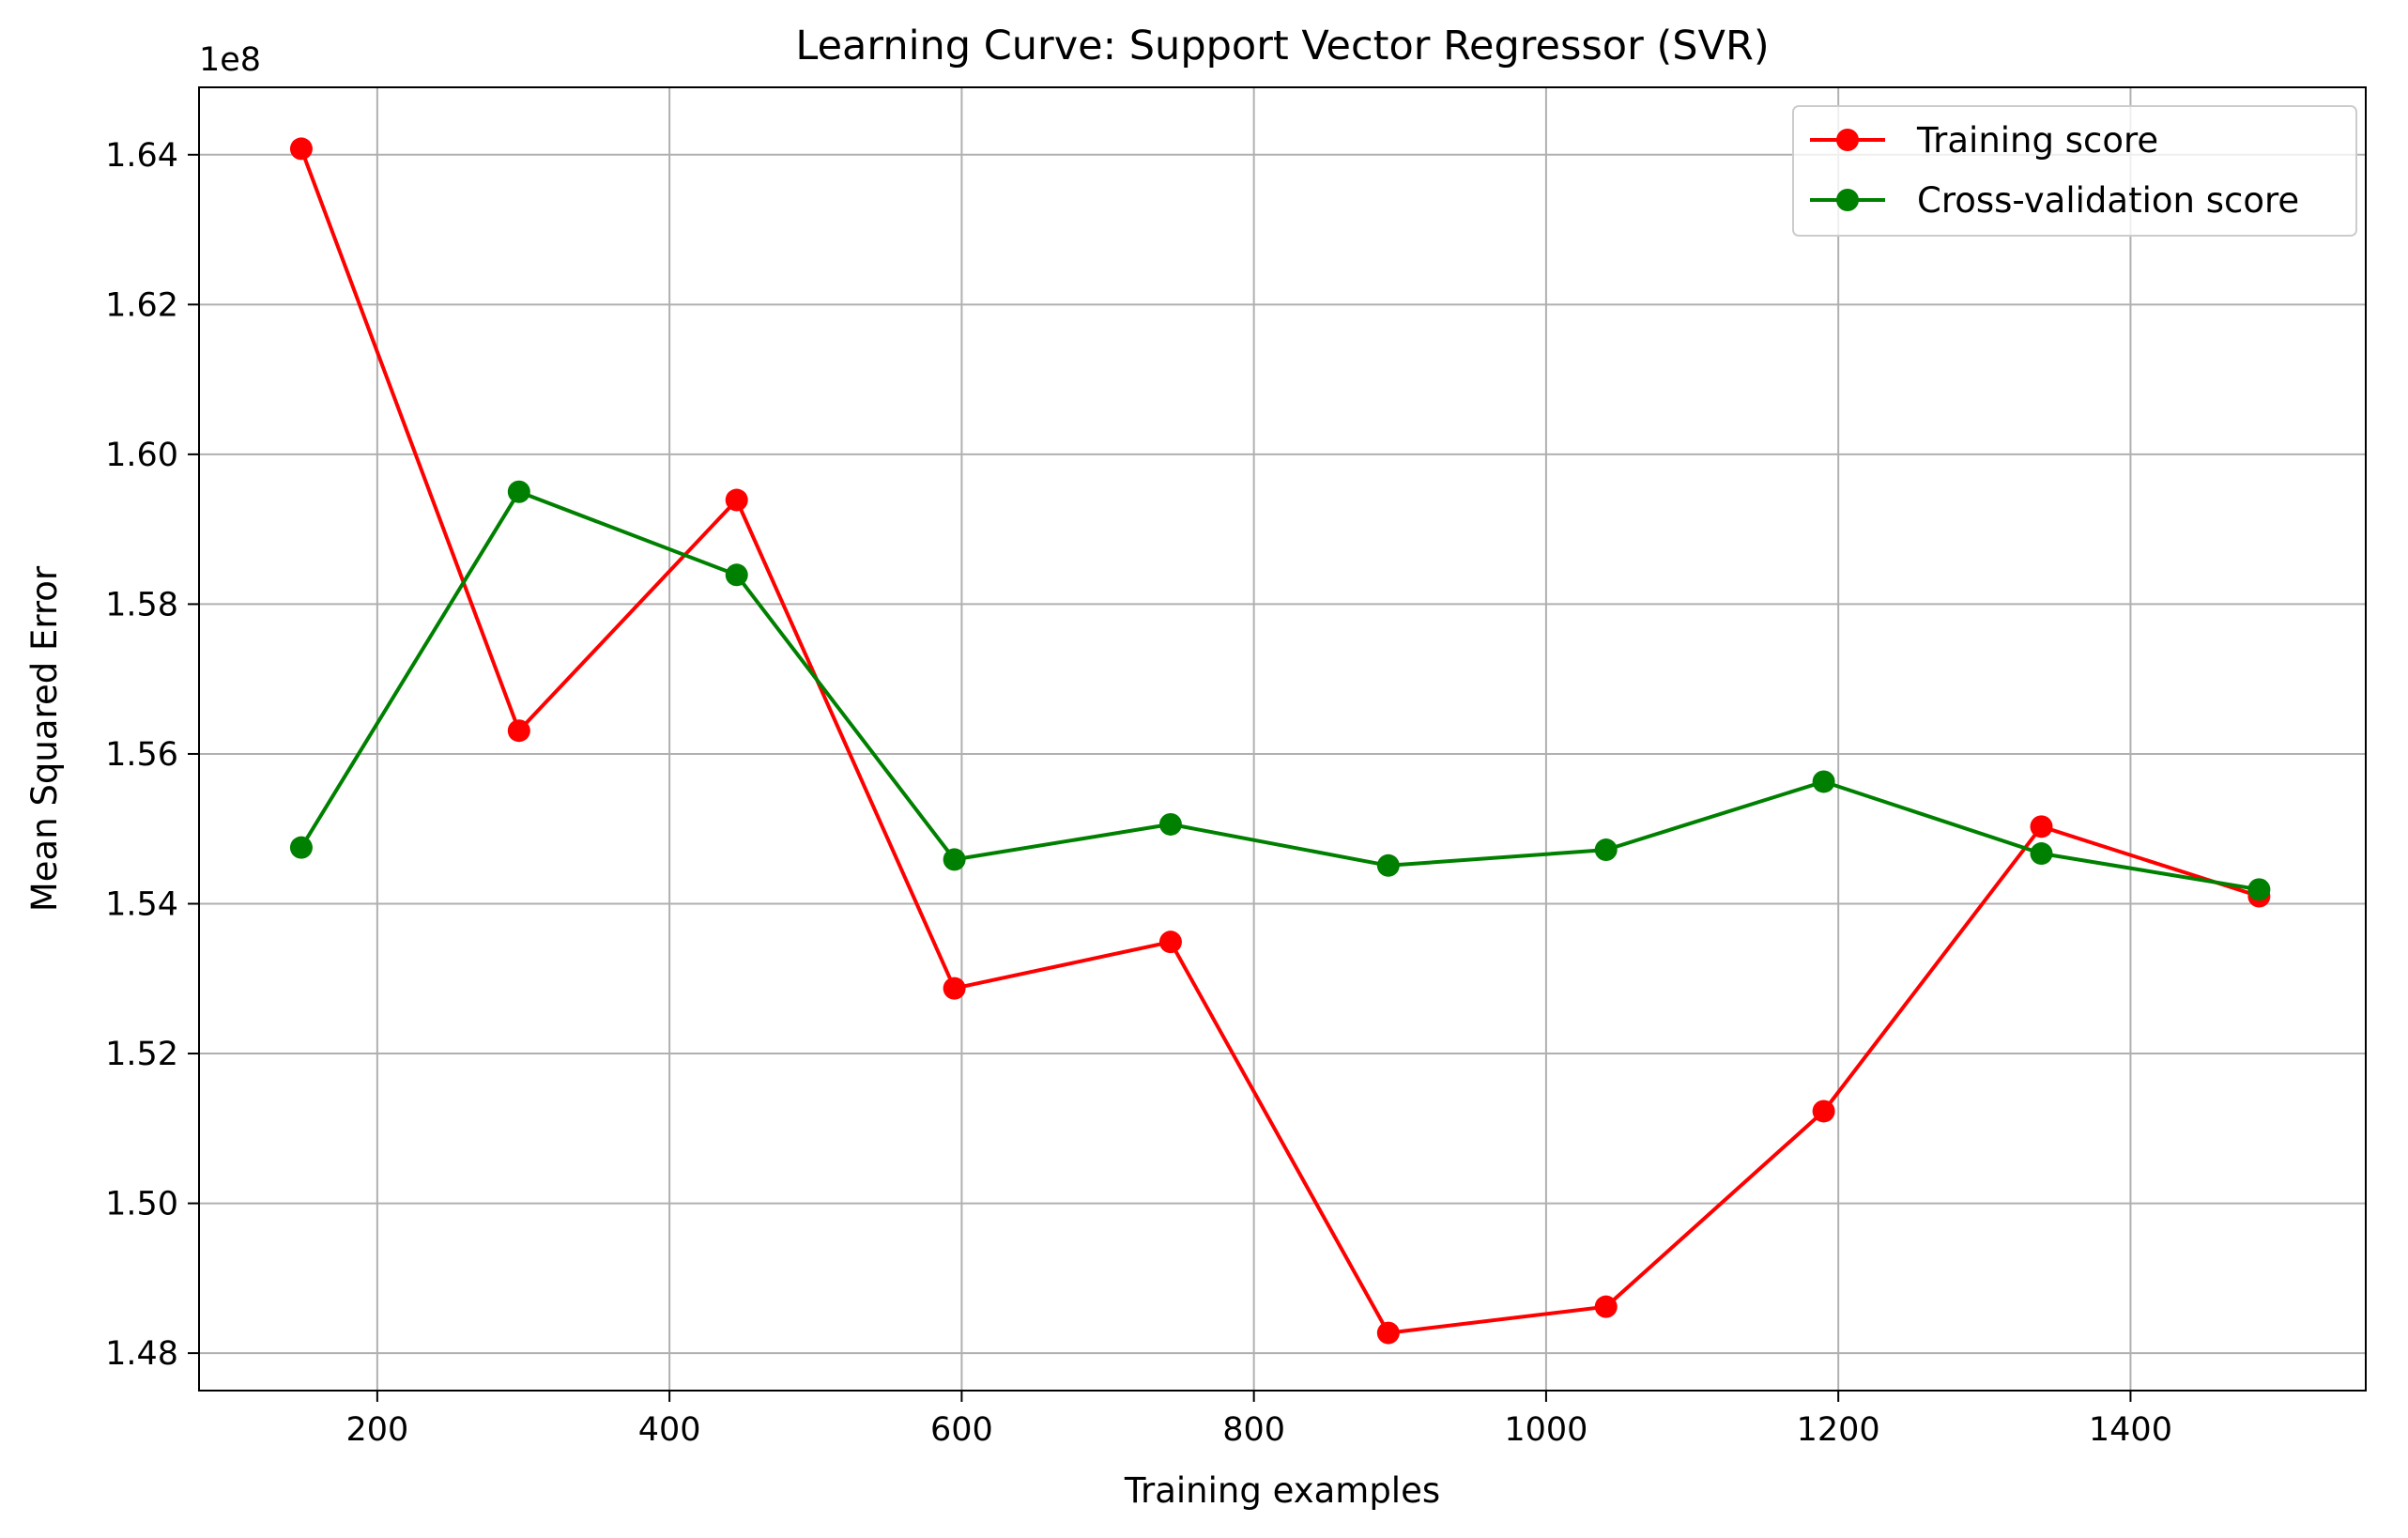 The width and height of the screenshot is (2408, 1538). I want to click on y-tick-label: 1.54, so click(141, 904).